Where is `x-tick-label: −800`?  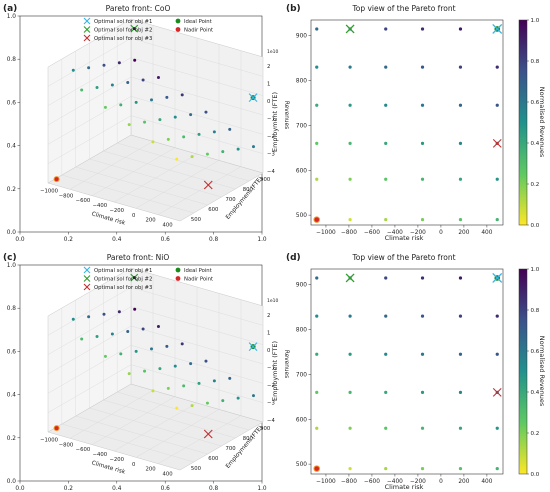
x-tick-label: −800 is located at coordinates (66, 196).